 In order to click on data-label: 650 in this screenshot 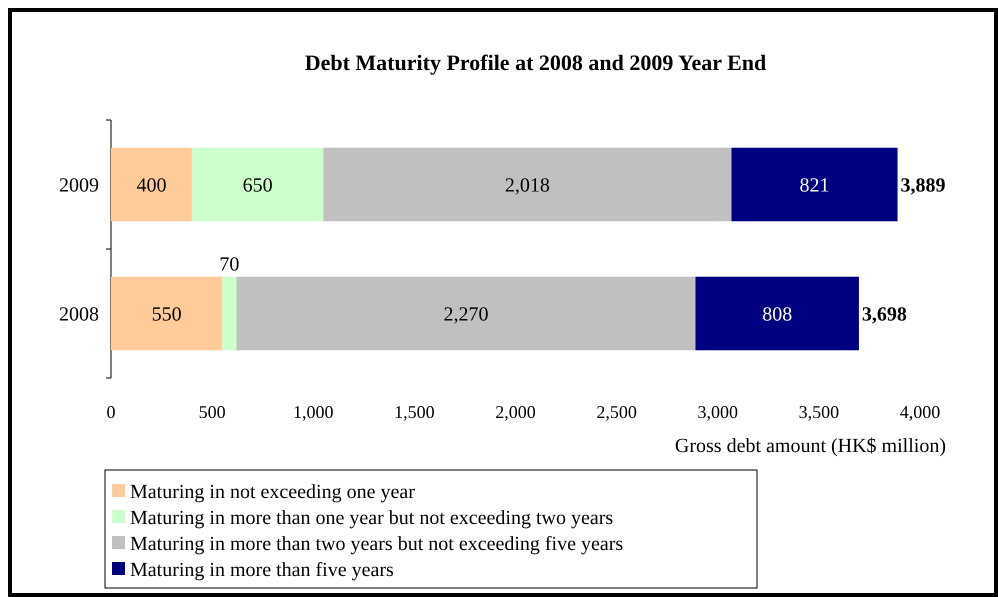, I will do `click(257, 185)`.